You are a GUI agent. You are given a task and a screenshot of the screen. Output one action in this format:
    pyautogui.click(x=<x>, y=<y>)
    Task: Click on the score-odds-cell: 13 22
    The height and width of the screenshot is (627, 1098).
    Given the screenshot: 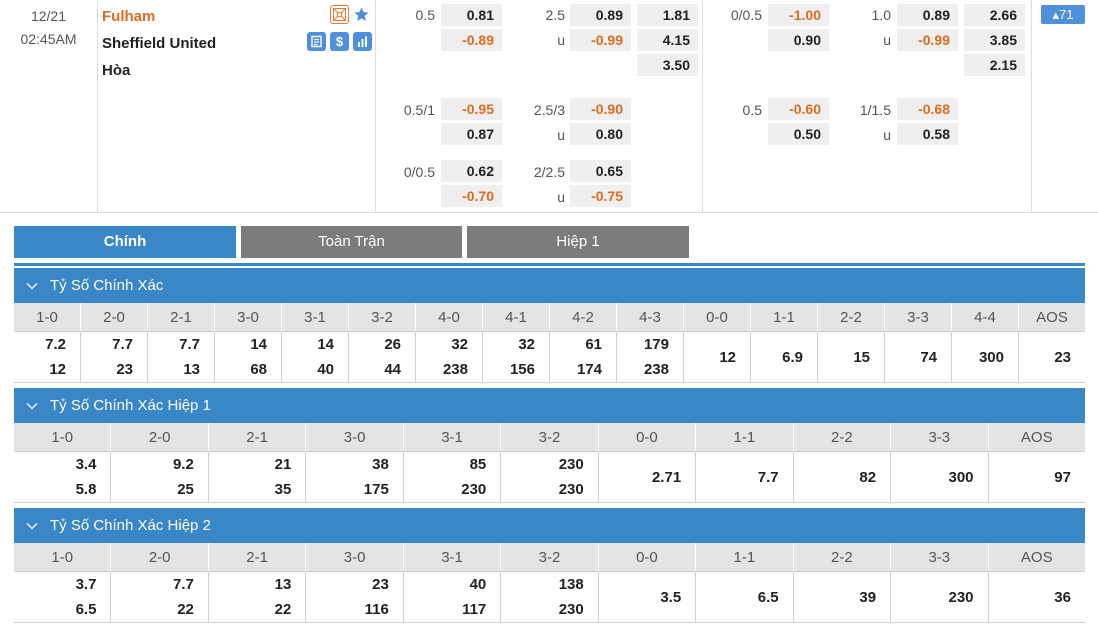 What is the action you would take?
    pyautogui.click(x=258, y=597)
    